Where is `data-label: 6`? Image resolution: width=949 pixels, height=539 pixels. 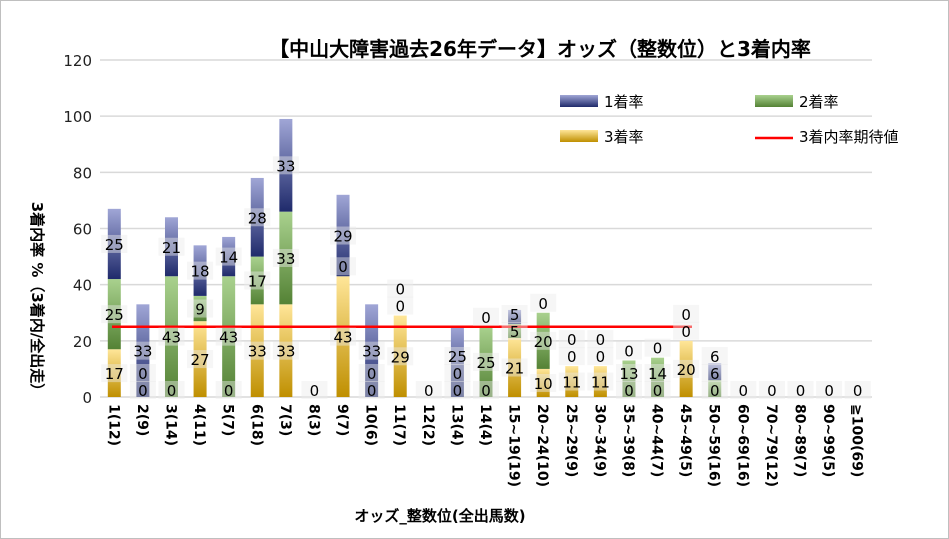 data-label: 6 is located at coordinates (715, 357).